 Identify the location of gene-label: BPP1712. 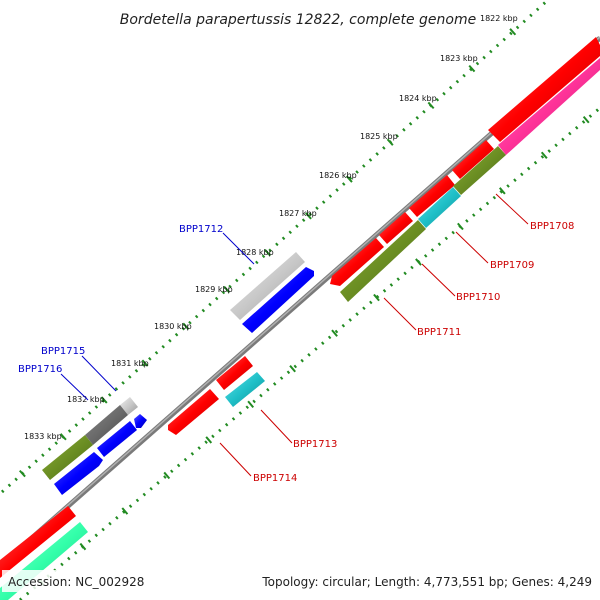
(201, 229).